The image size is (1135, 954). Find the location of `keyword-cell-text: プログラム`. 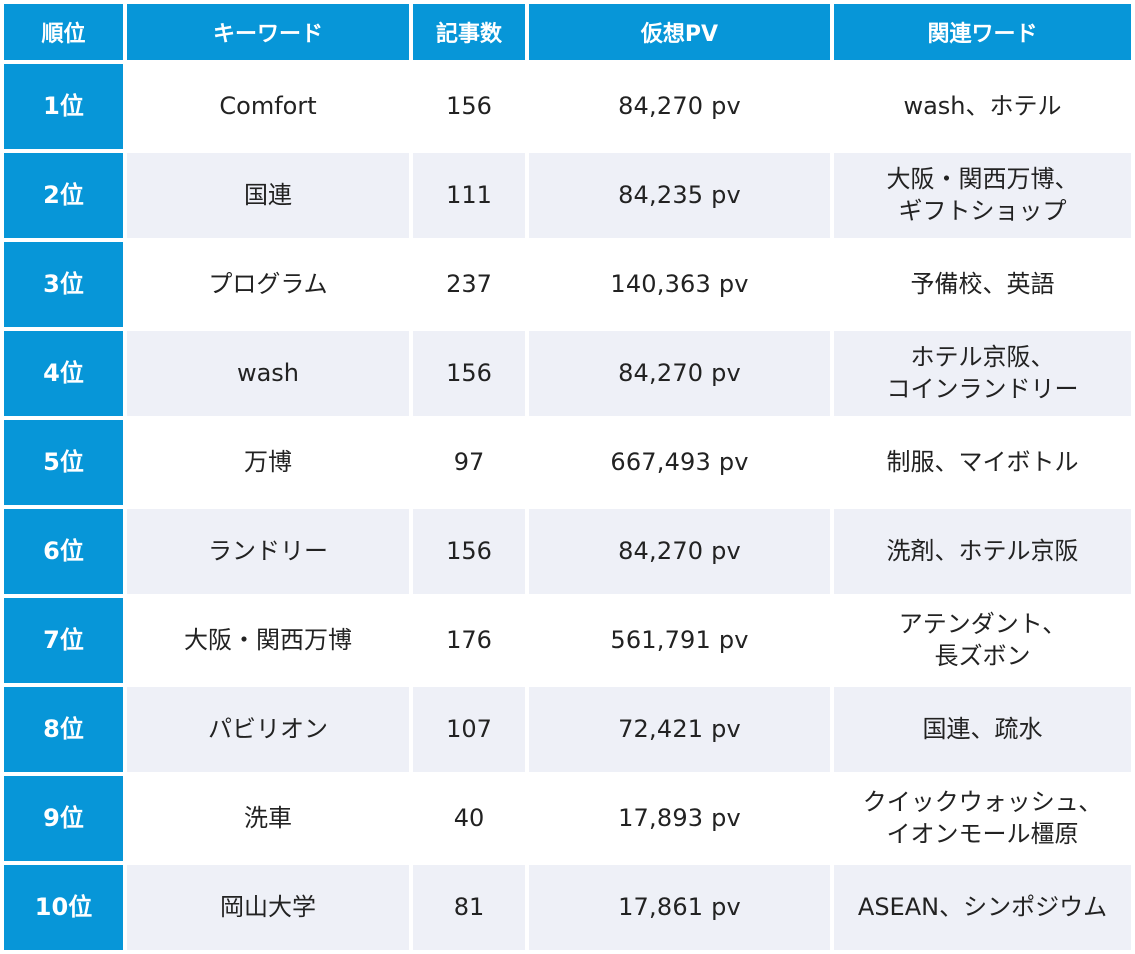

keyword-cell-text: プログラム is located at coordinates (268, 283).